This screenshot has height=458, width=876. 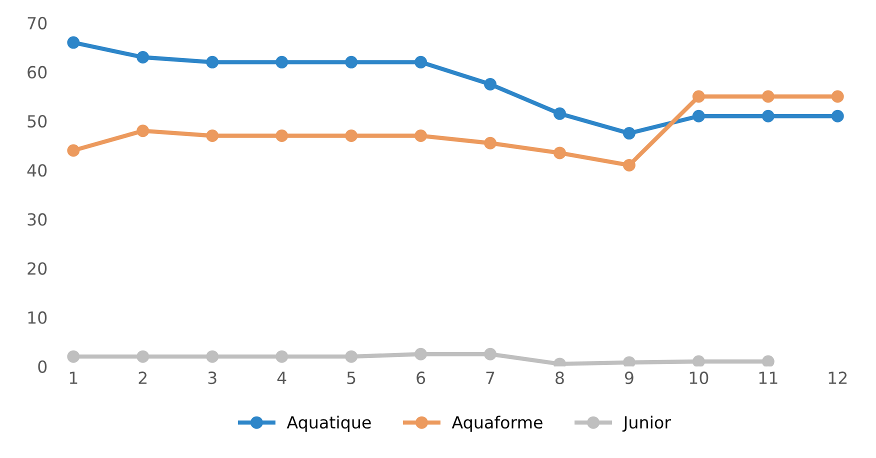 What do you see at coordinates (37, 317) in the screenshot?
I see `y-tick-label: 10` at bounding box center [37, 317].